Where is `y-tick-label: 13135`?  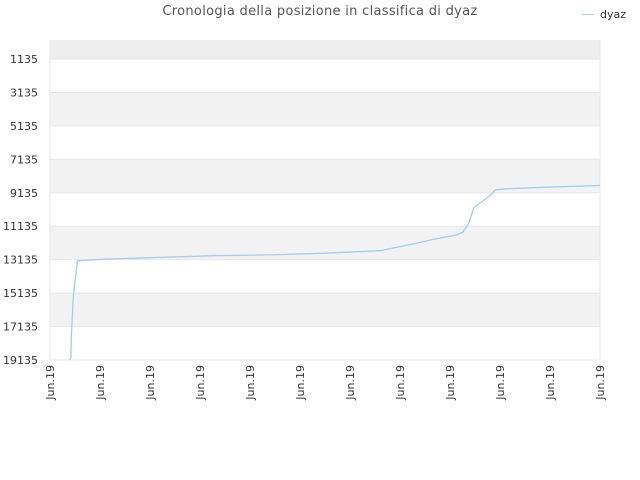
y-tick-label: 13135 is located at coordinates (20, 260).